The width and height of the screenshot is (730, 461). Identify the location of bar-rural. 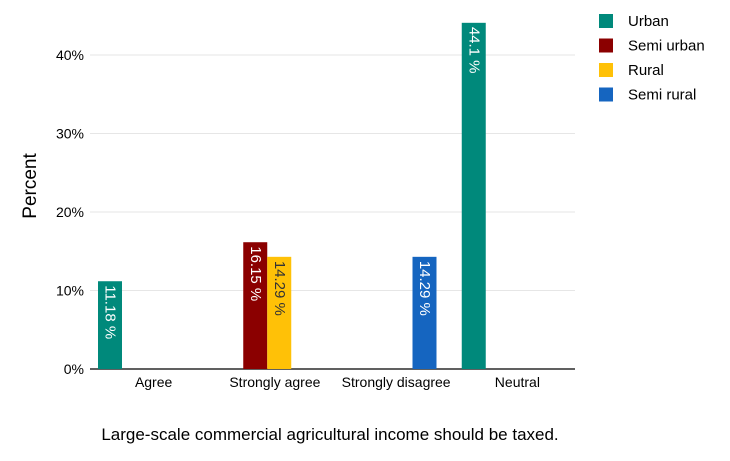
(279, 312).